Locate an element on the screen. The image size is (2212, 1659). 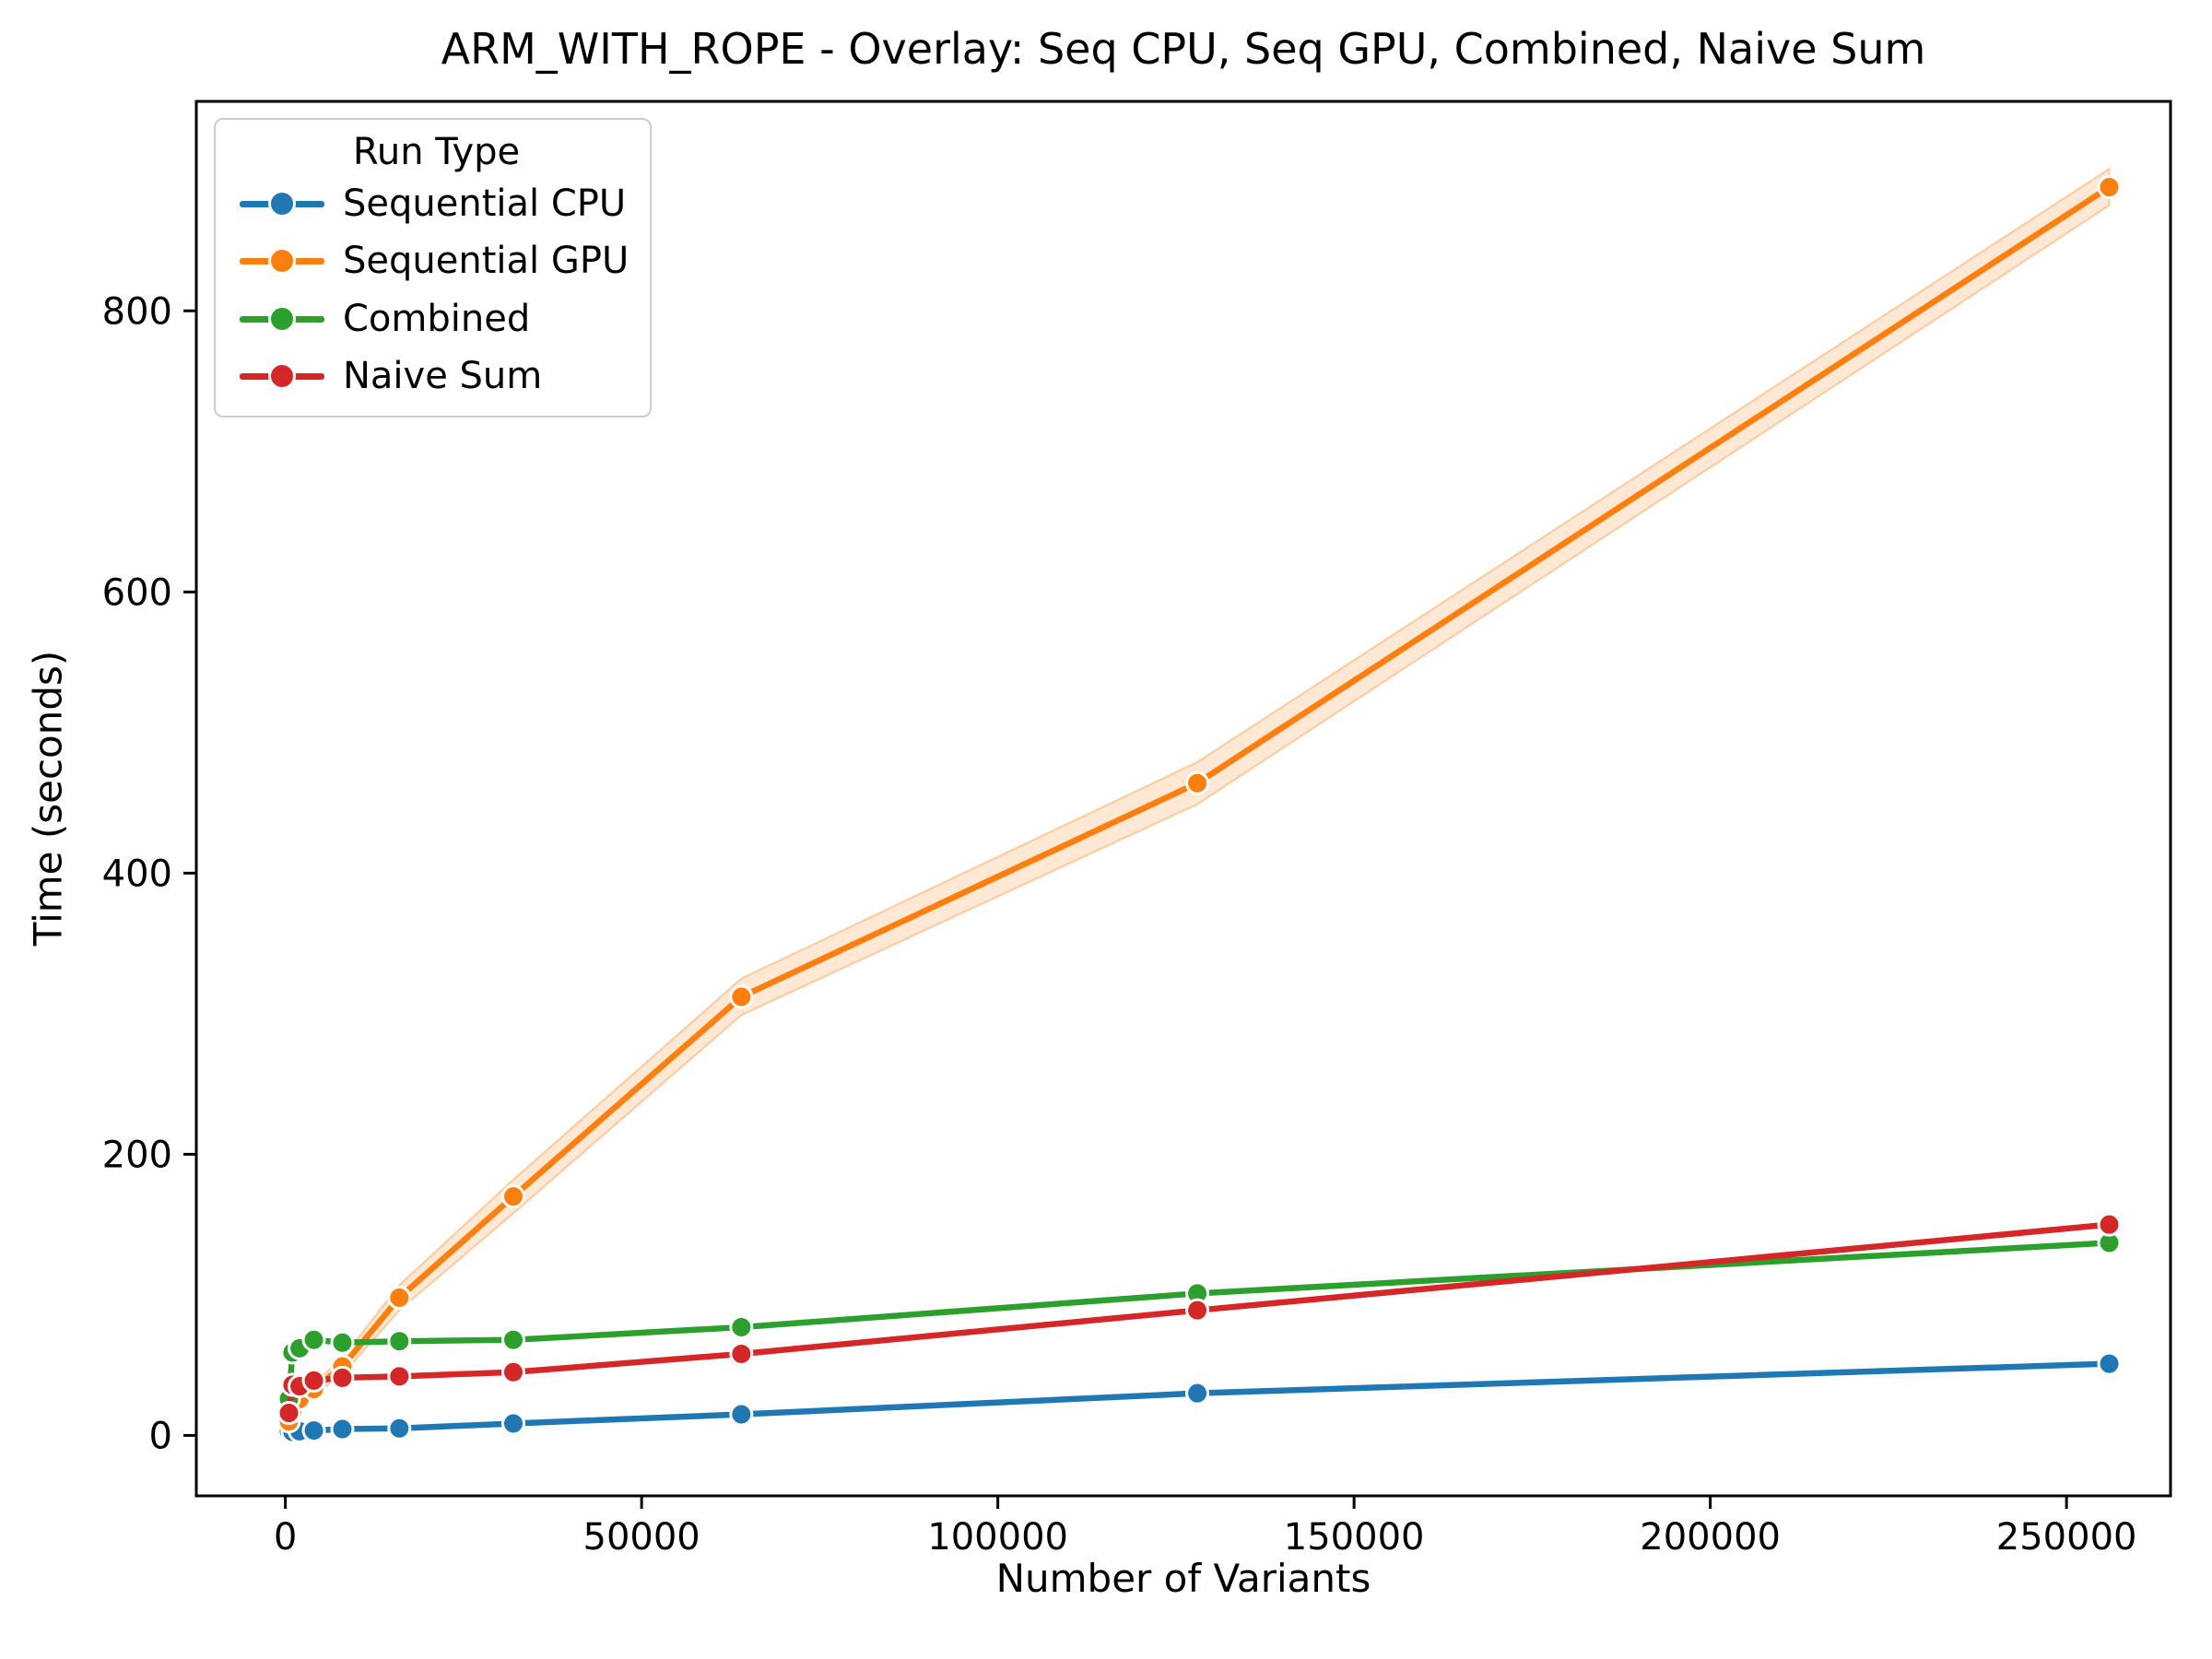
x-axis-label: Number of Variants is located at coordinates (1183, 1578).